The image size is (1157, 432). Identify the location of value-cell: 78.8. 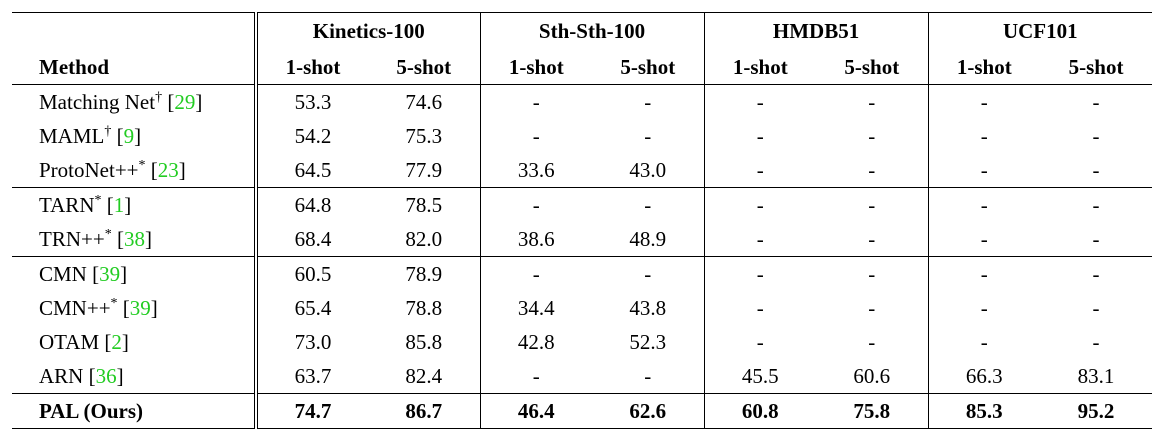
(424, 307).